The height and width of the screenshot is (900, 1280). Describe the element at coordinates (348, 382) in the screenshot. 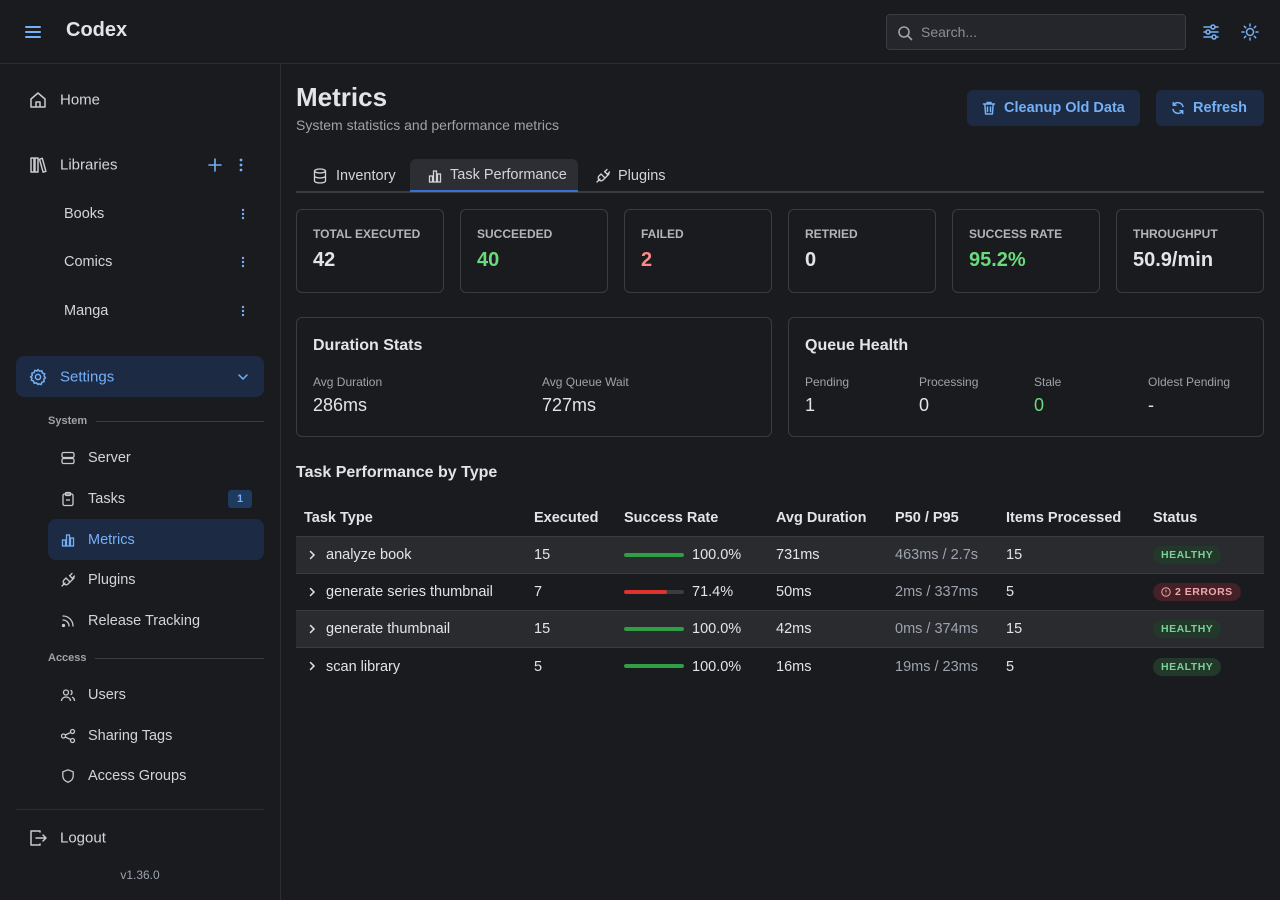

I see `metric-label: Avg Duration` at that location.